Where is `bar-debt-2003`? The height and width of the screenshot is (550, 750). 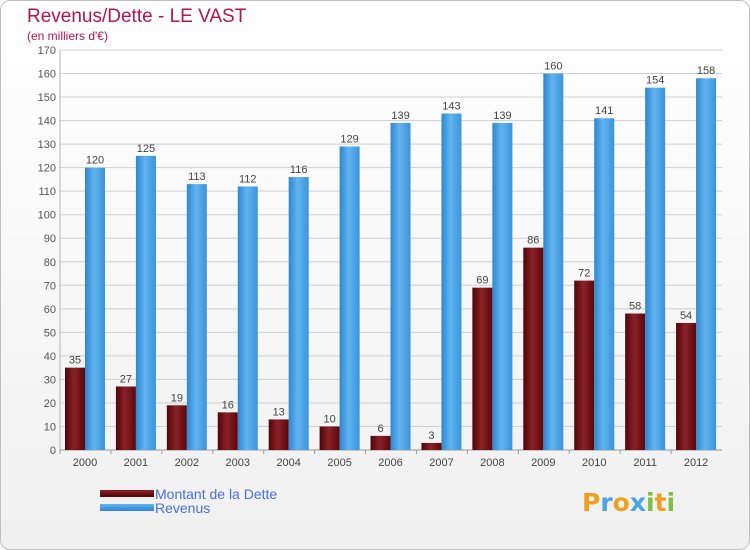 bar-debt-2003 is located at coordinates (227, 431).